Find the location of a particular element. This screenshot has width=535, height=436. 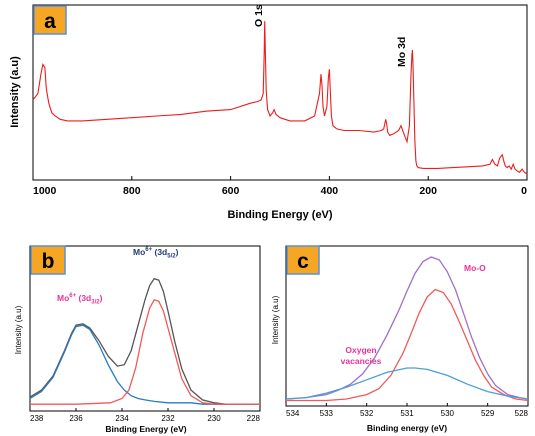

panel-b-mo3d52-fit-line is located at coordinates (145, 352).